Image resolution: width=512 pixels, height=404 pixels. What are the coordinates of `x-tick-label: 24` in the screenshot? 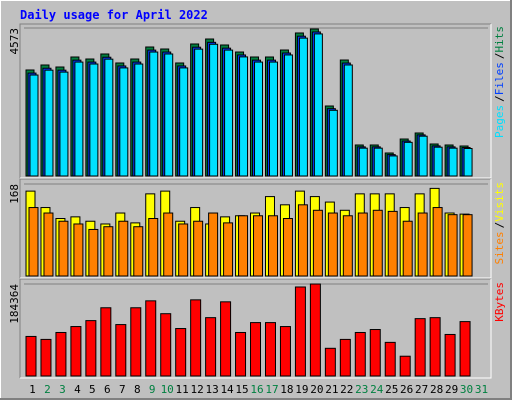 It's located at (377, 389).